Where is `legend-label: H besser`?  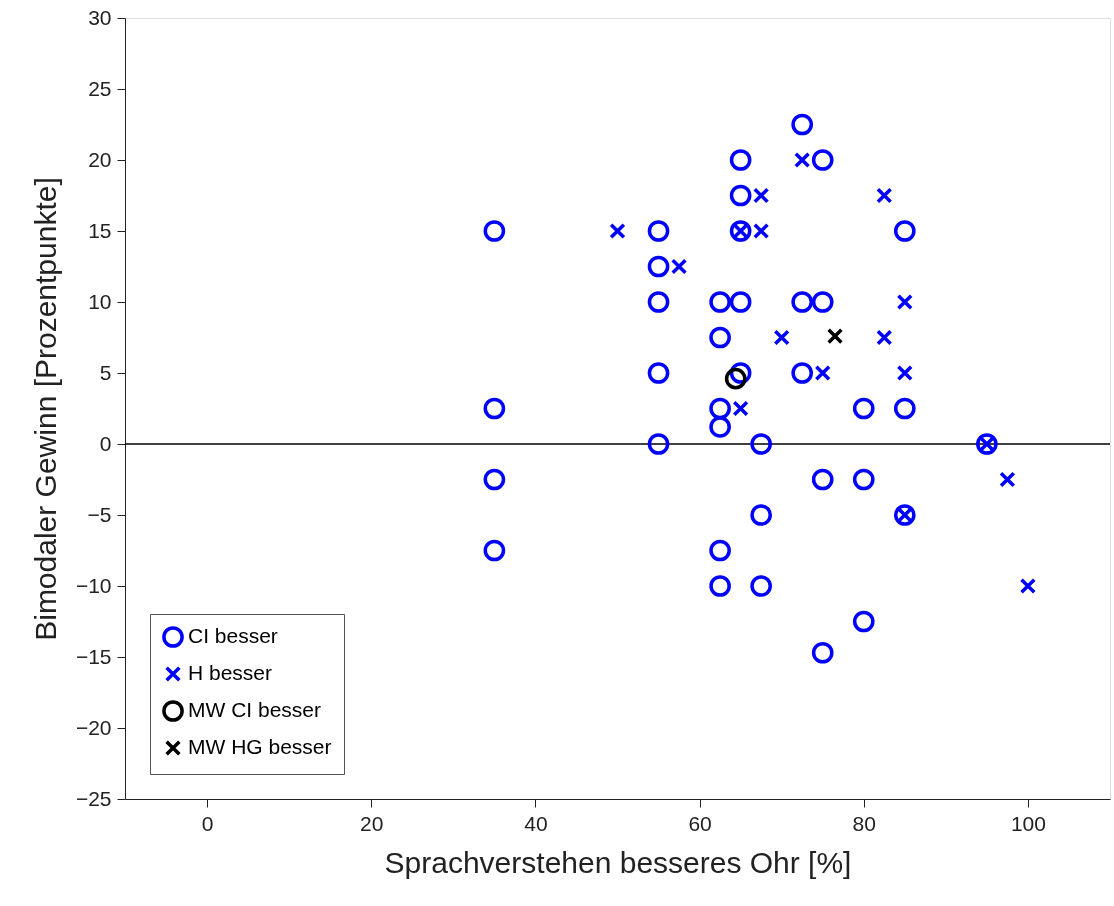
legend-label: H besser is located at coordinates (230, 672).